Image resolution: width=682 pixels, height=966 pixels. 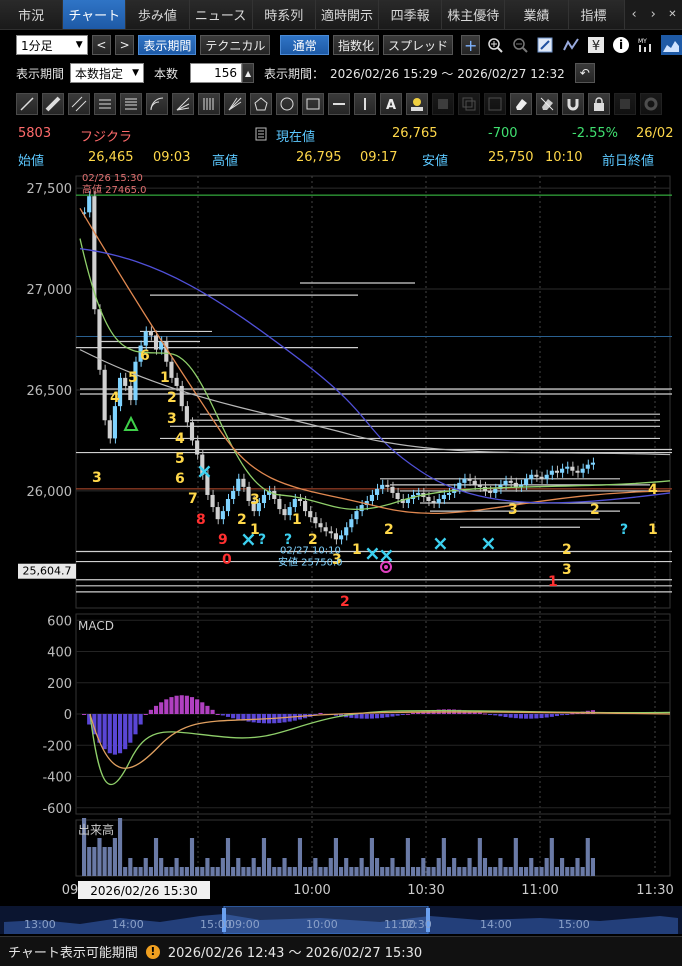 What do you see at coordinates (157, 104) in the screenshot?
I see `fan-icon` at bounding box center [157, 104].